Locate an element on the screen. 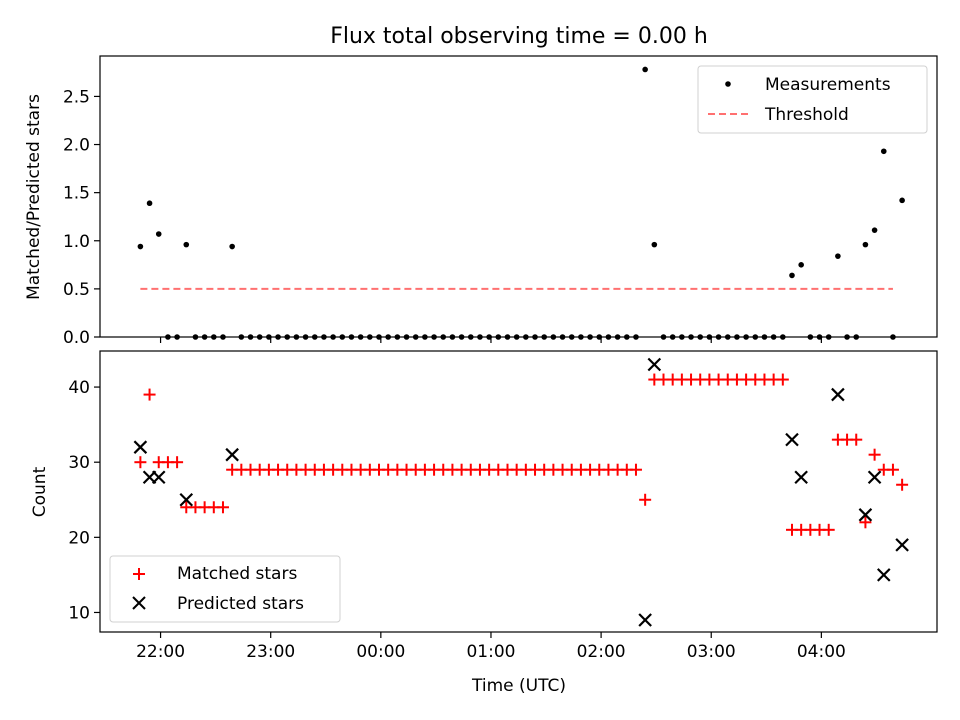 The image size is (960, 720). x-tick-label: 23:00 is located at coordinates (270, 652).